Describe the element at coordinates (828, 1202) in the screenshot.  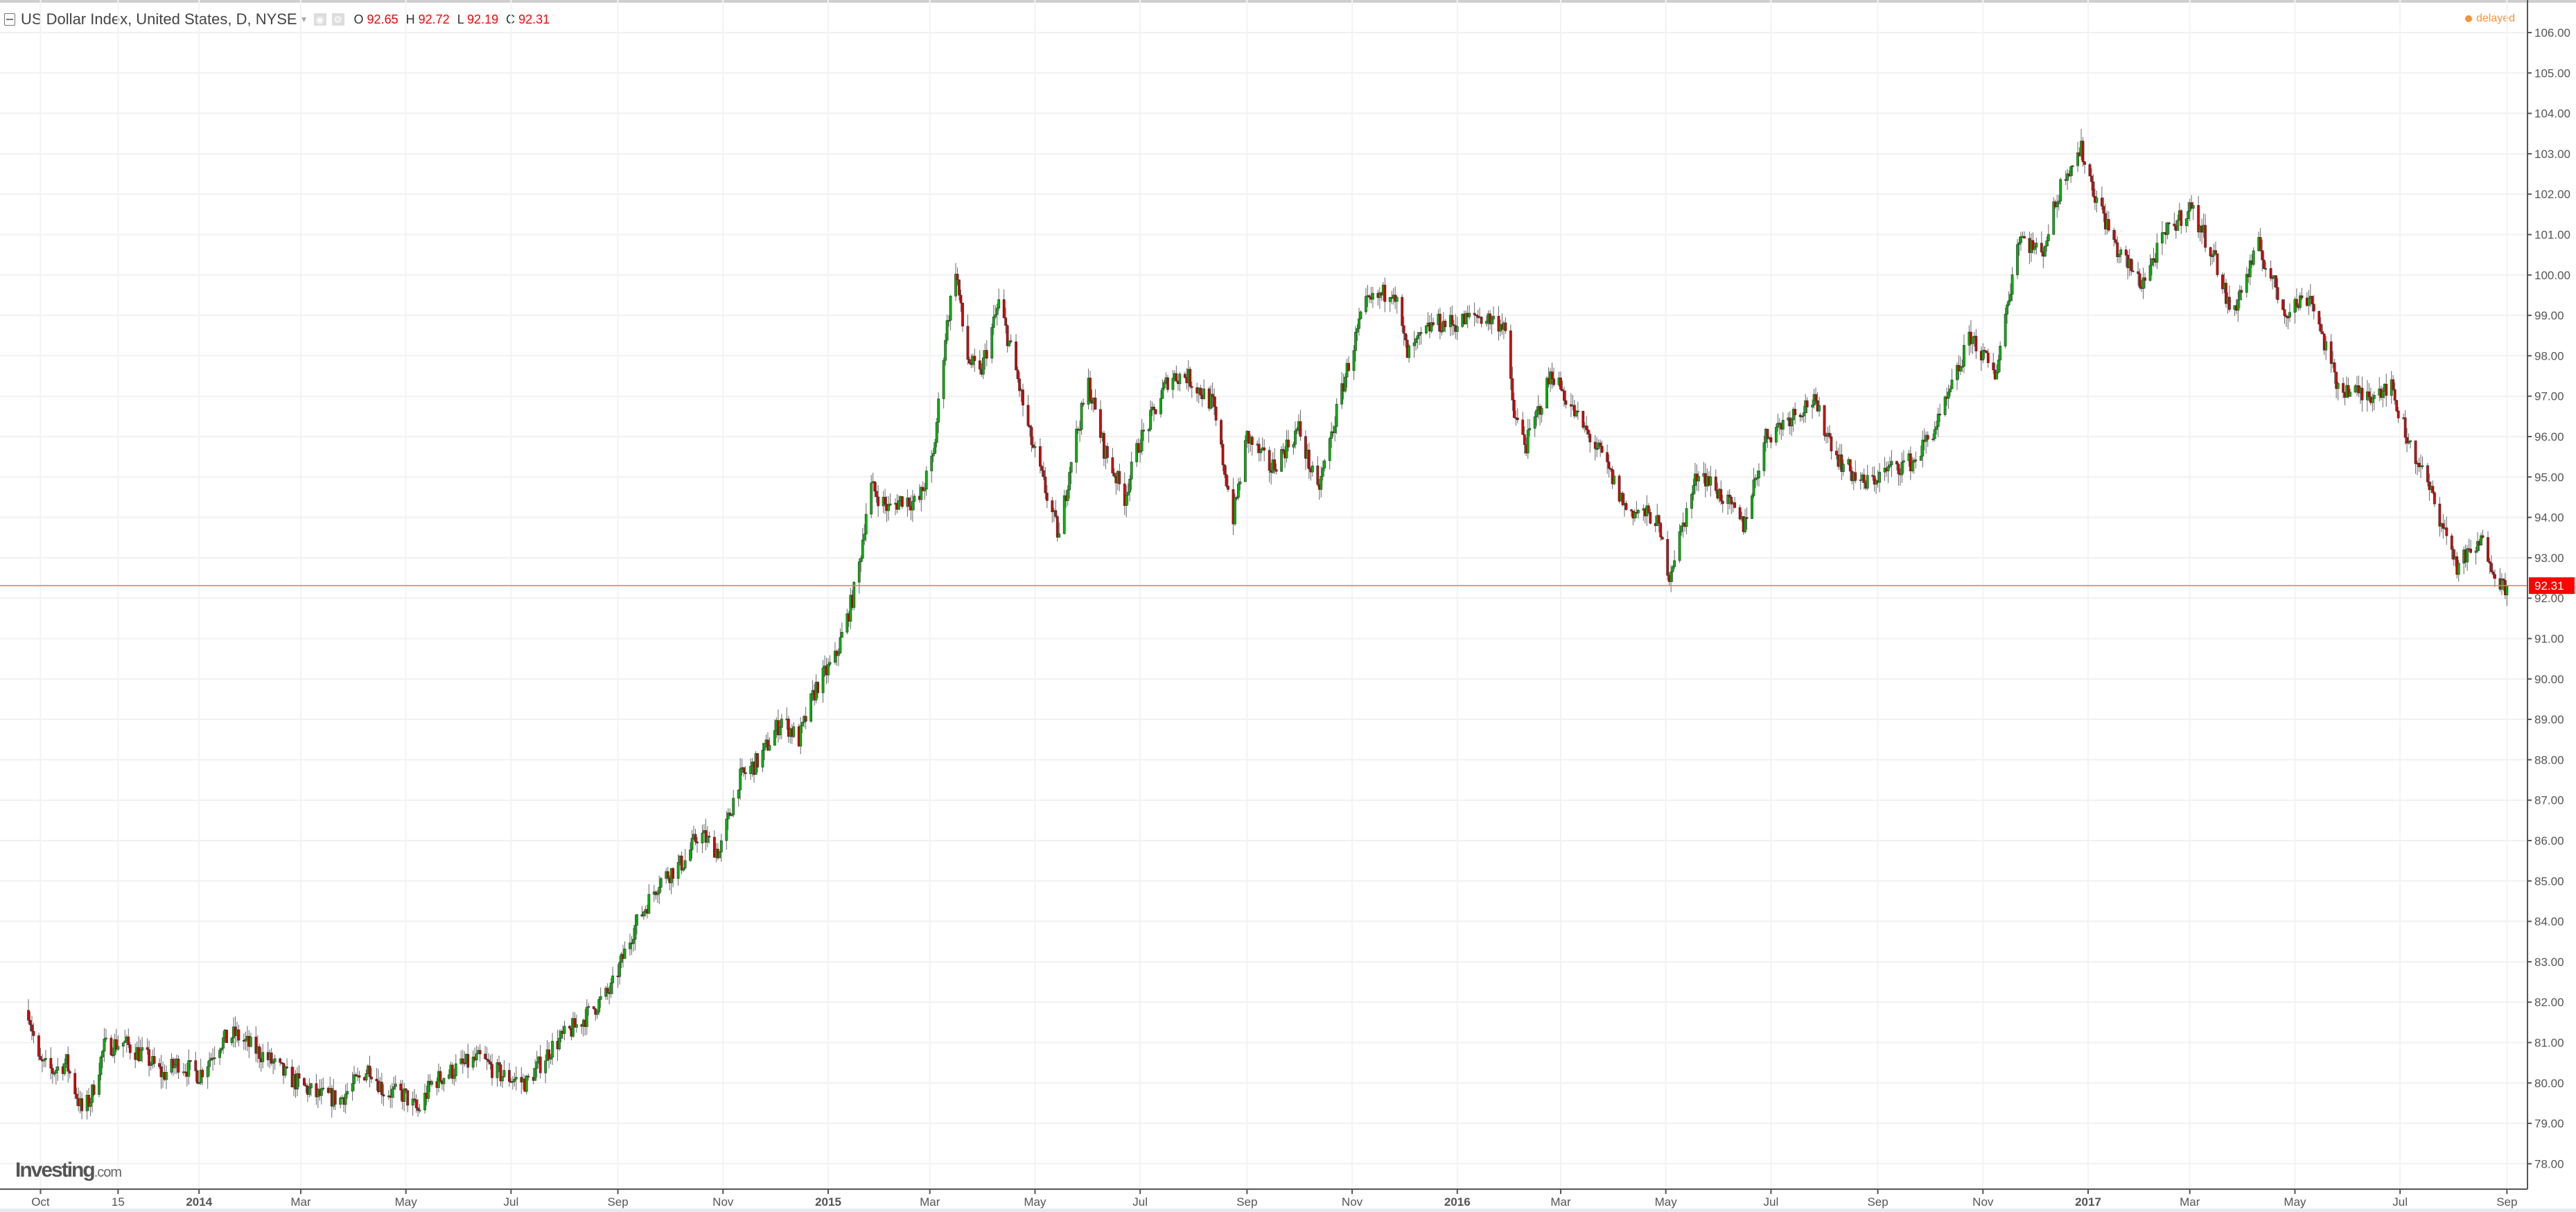
I see `x-tick-label: 2015` at that location.